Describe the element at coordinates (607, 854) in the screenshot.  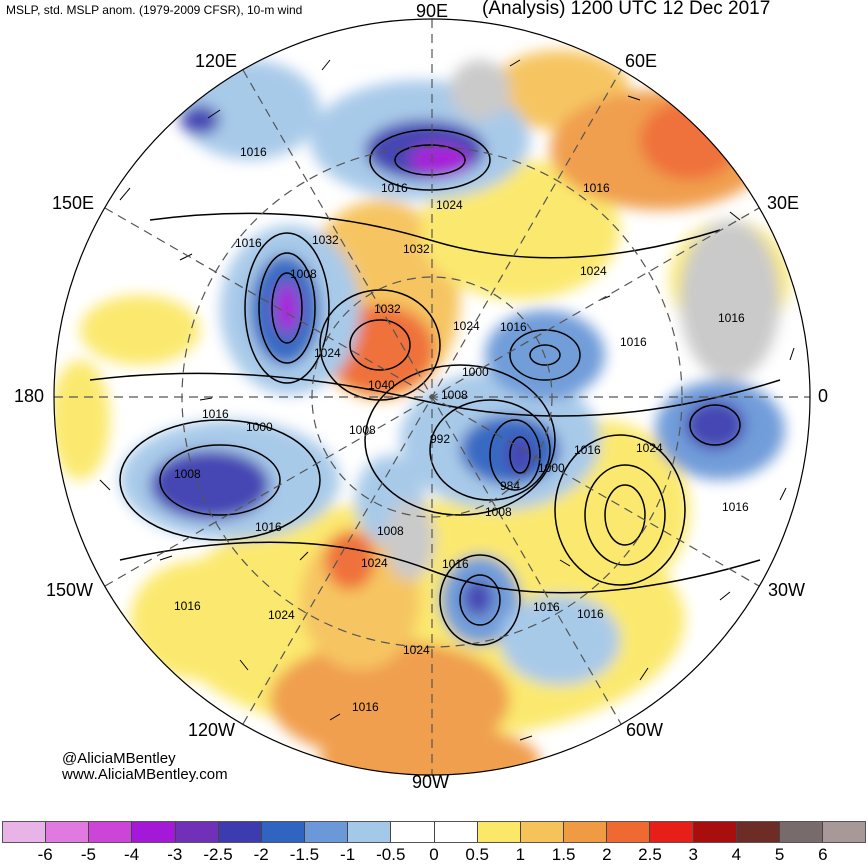
I see `colorbar-tick-label: 2` at that location.